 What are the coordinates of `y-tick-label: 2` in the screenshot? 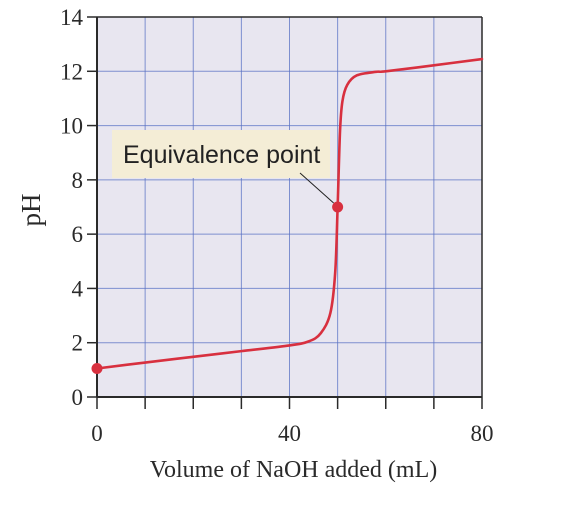 It's located at (78, 343).